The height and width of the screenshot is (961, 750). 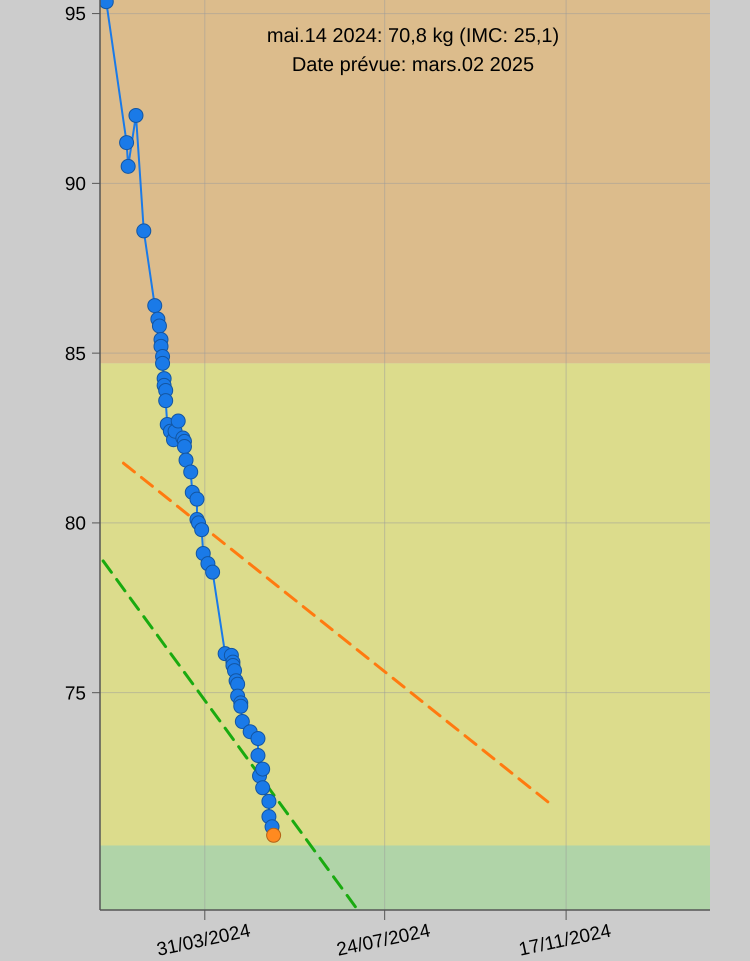 What do you see at coordinates (565, 940) in the screenshot?
I see `x-tick-label: 17/11/2024` at bounding box center [565, 940].